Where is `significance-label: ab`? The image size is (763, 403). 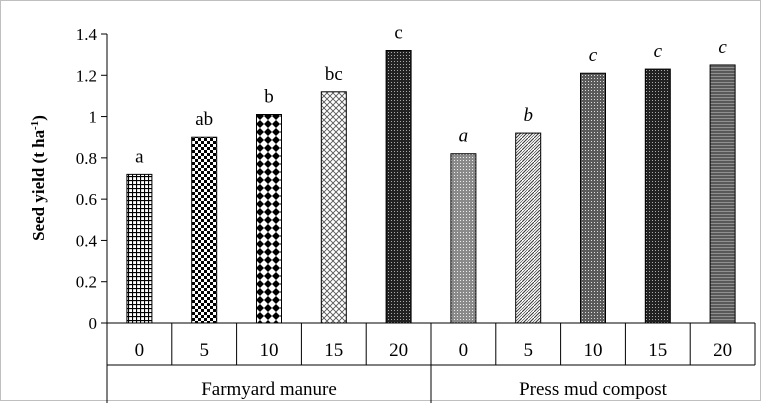
significance-label: ab is located at coordinates (204, 119).